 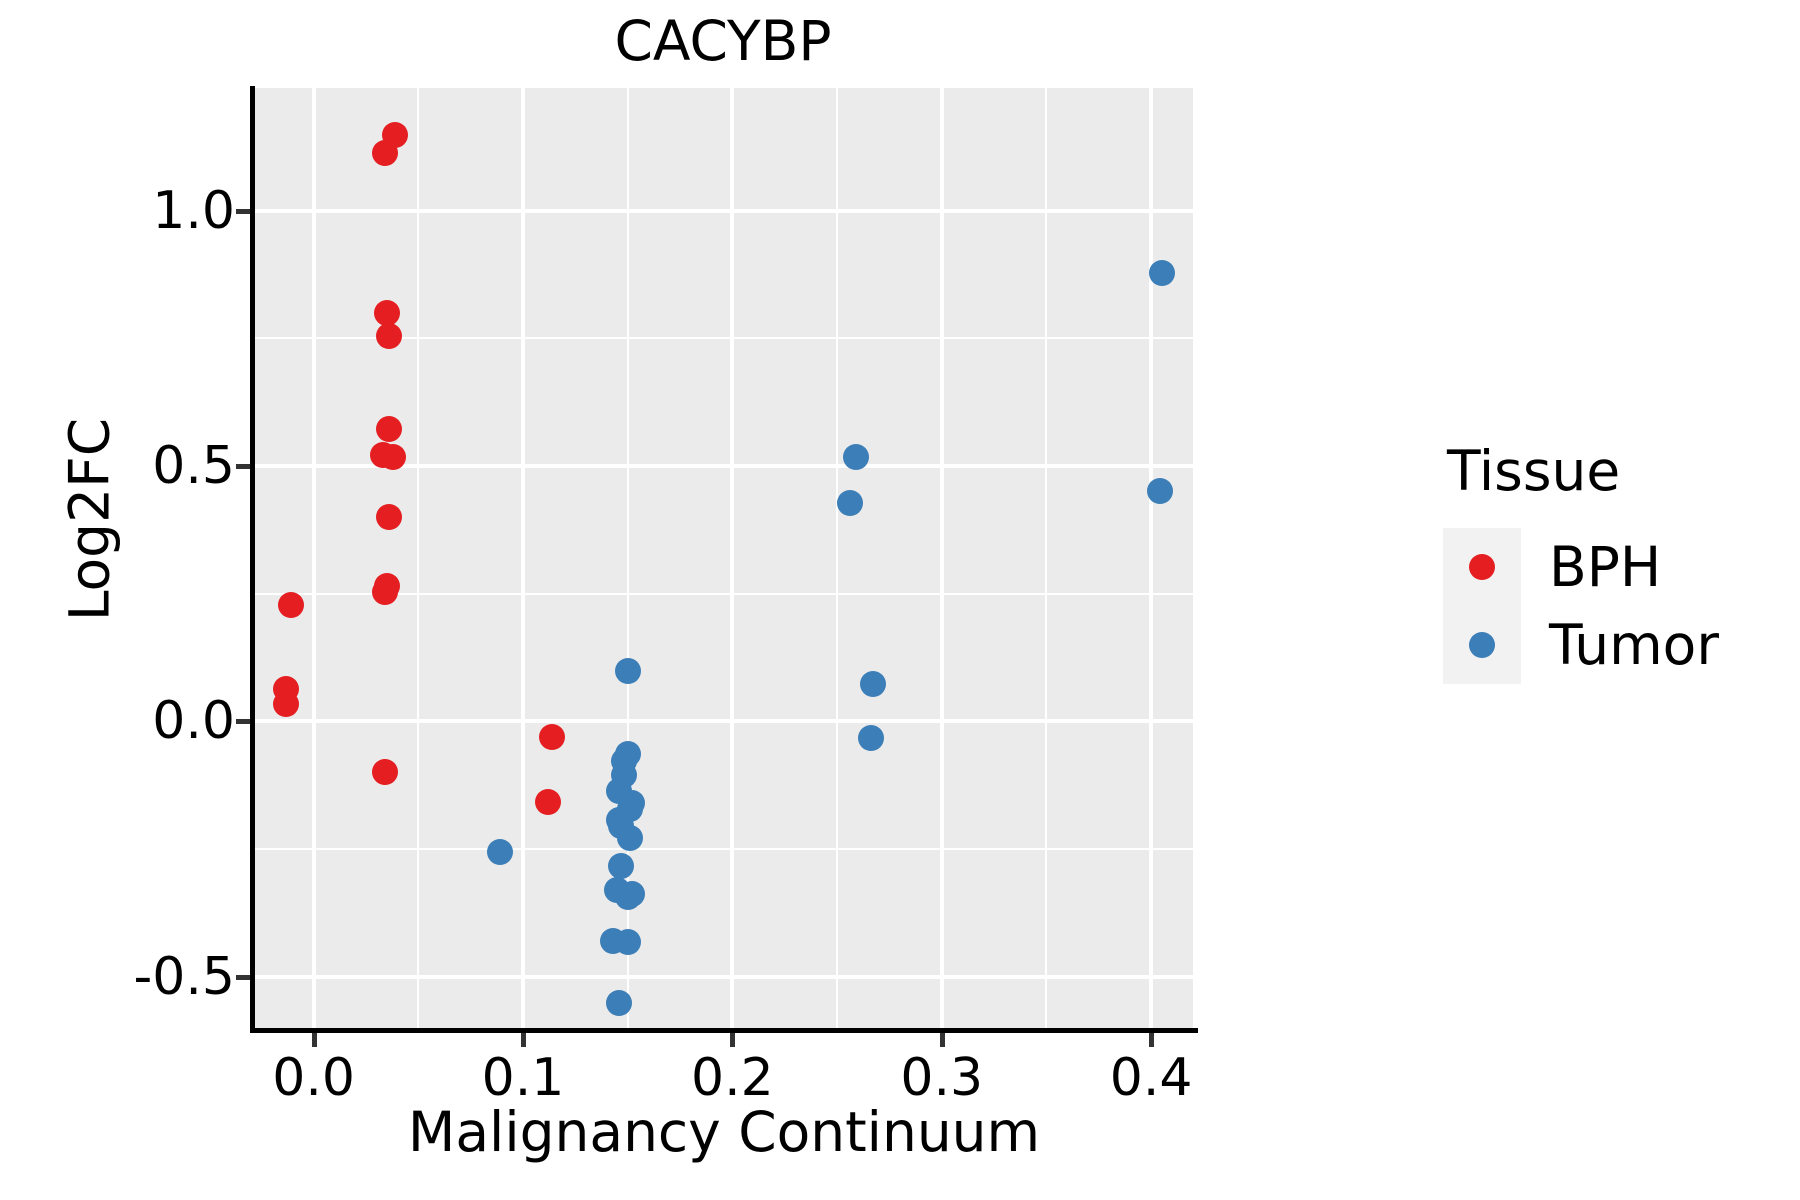 I want to click on x-axis-tick-label: 0.2, so click(x=732, y=1078).